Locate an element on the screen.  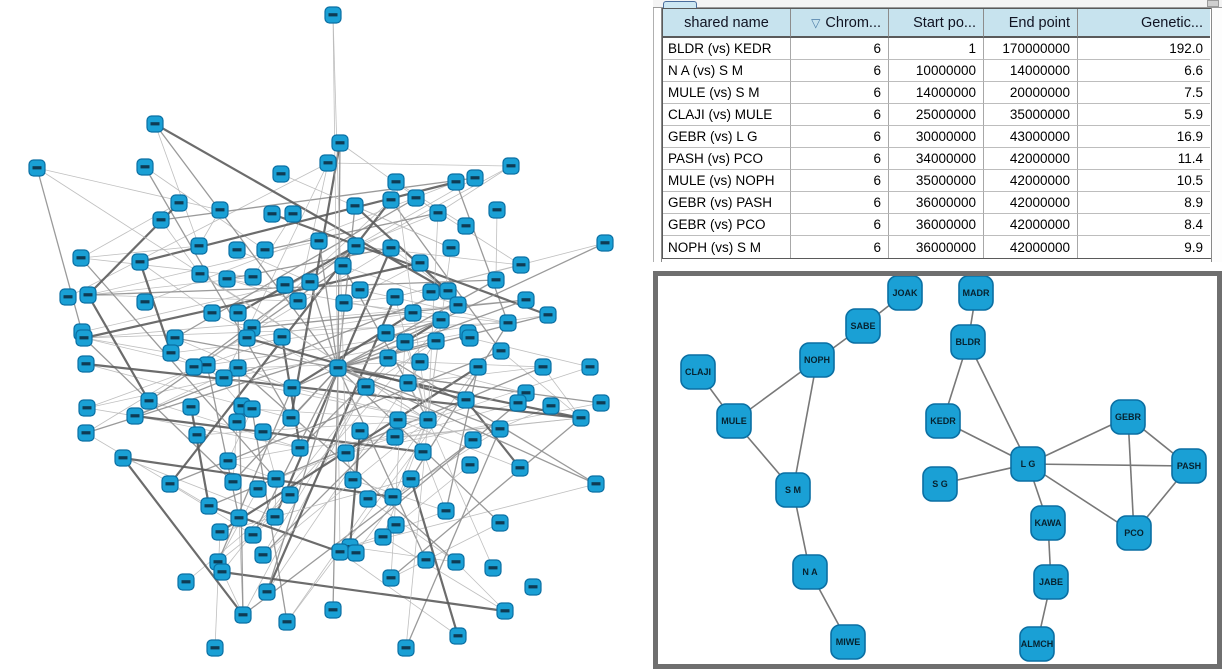
table-row: GEBR (vs) PASH 6 36000000 42000000 8.9 is located at coordinates (937, 203).